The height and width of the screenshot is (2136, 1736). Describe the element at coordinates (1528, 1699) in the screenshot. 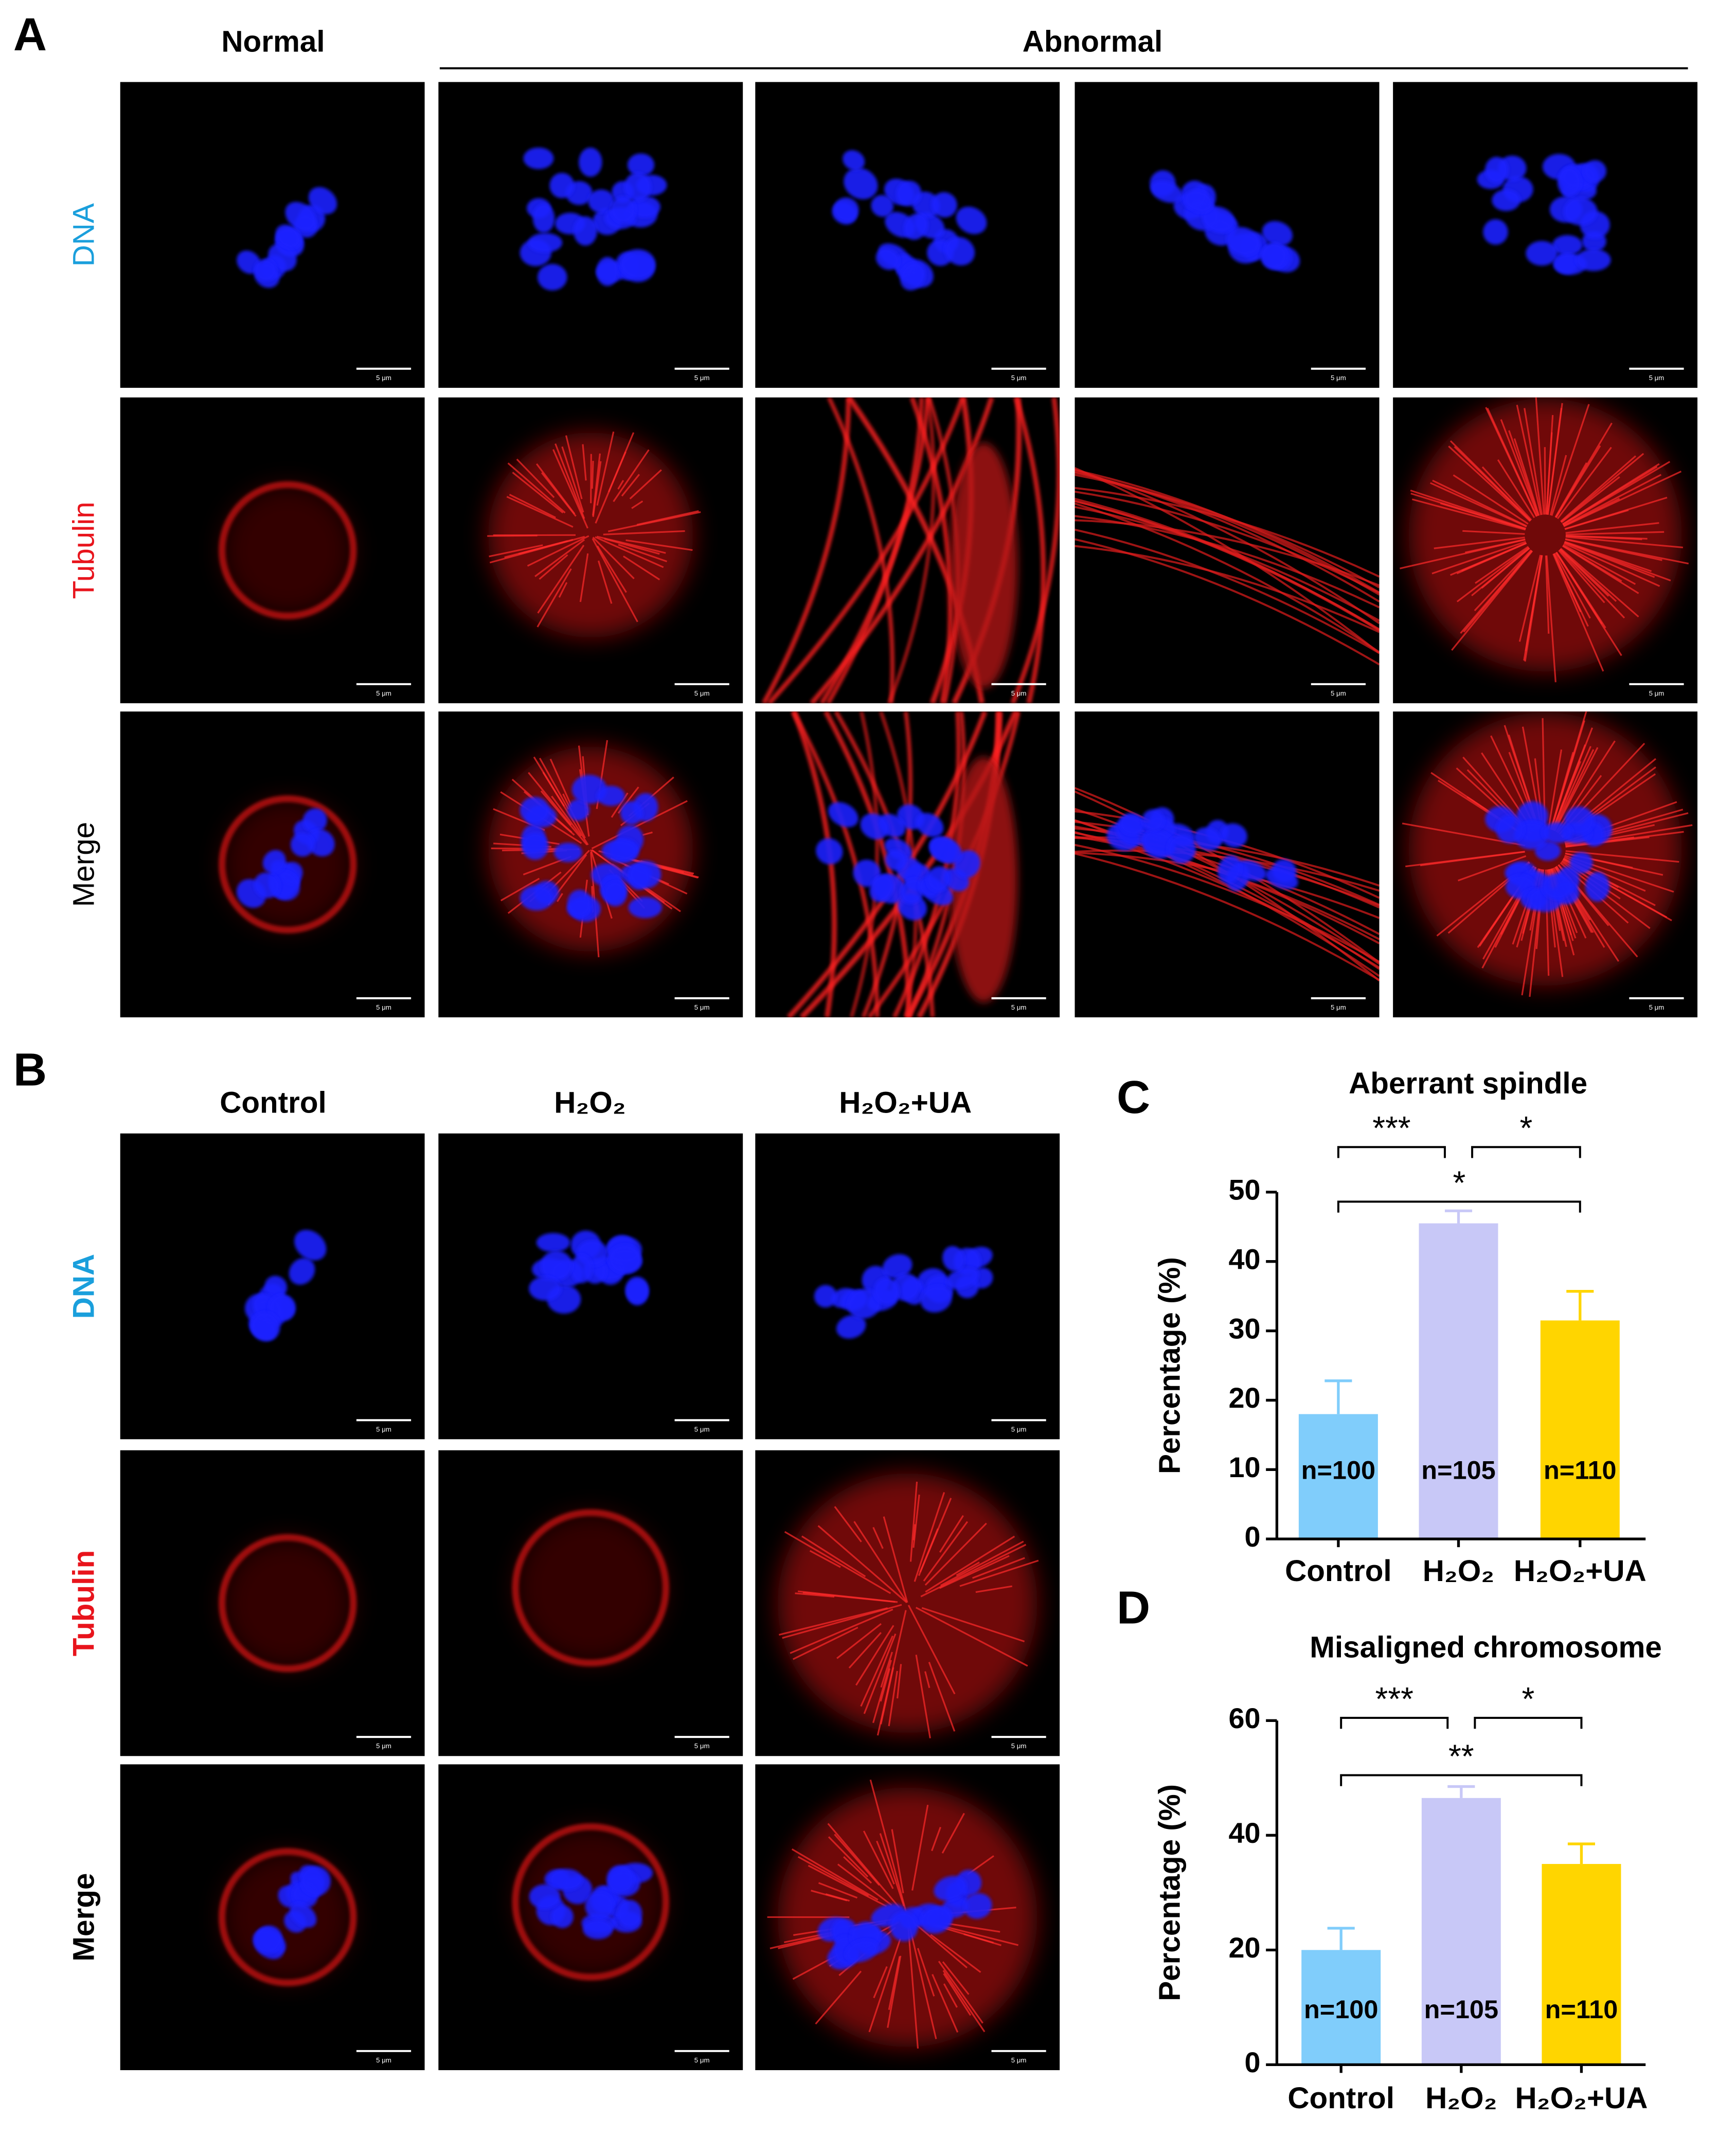

I see `significance-label: *` at that location.